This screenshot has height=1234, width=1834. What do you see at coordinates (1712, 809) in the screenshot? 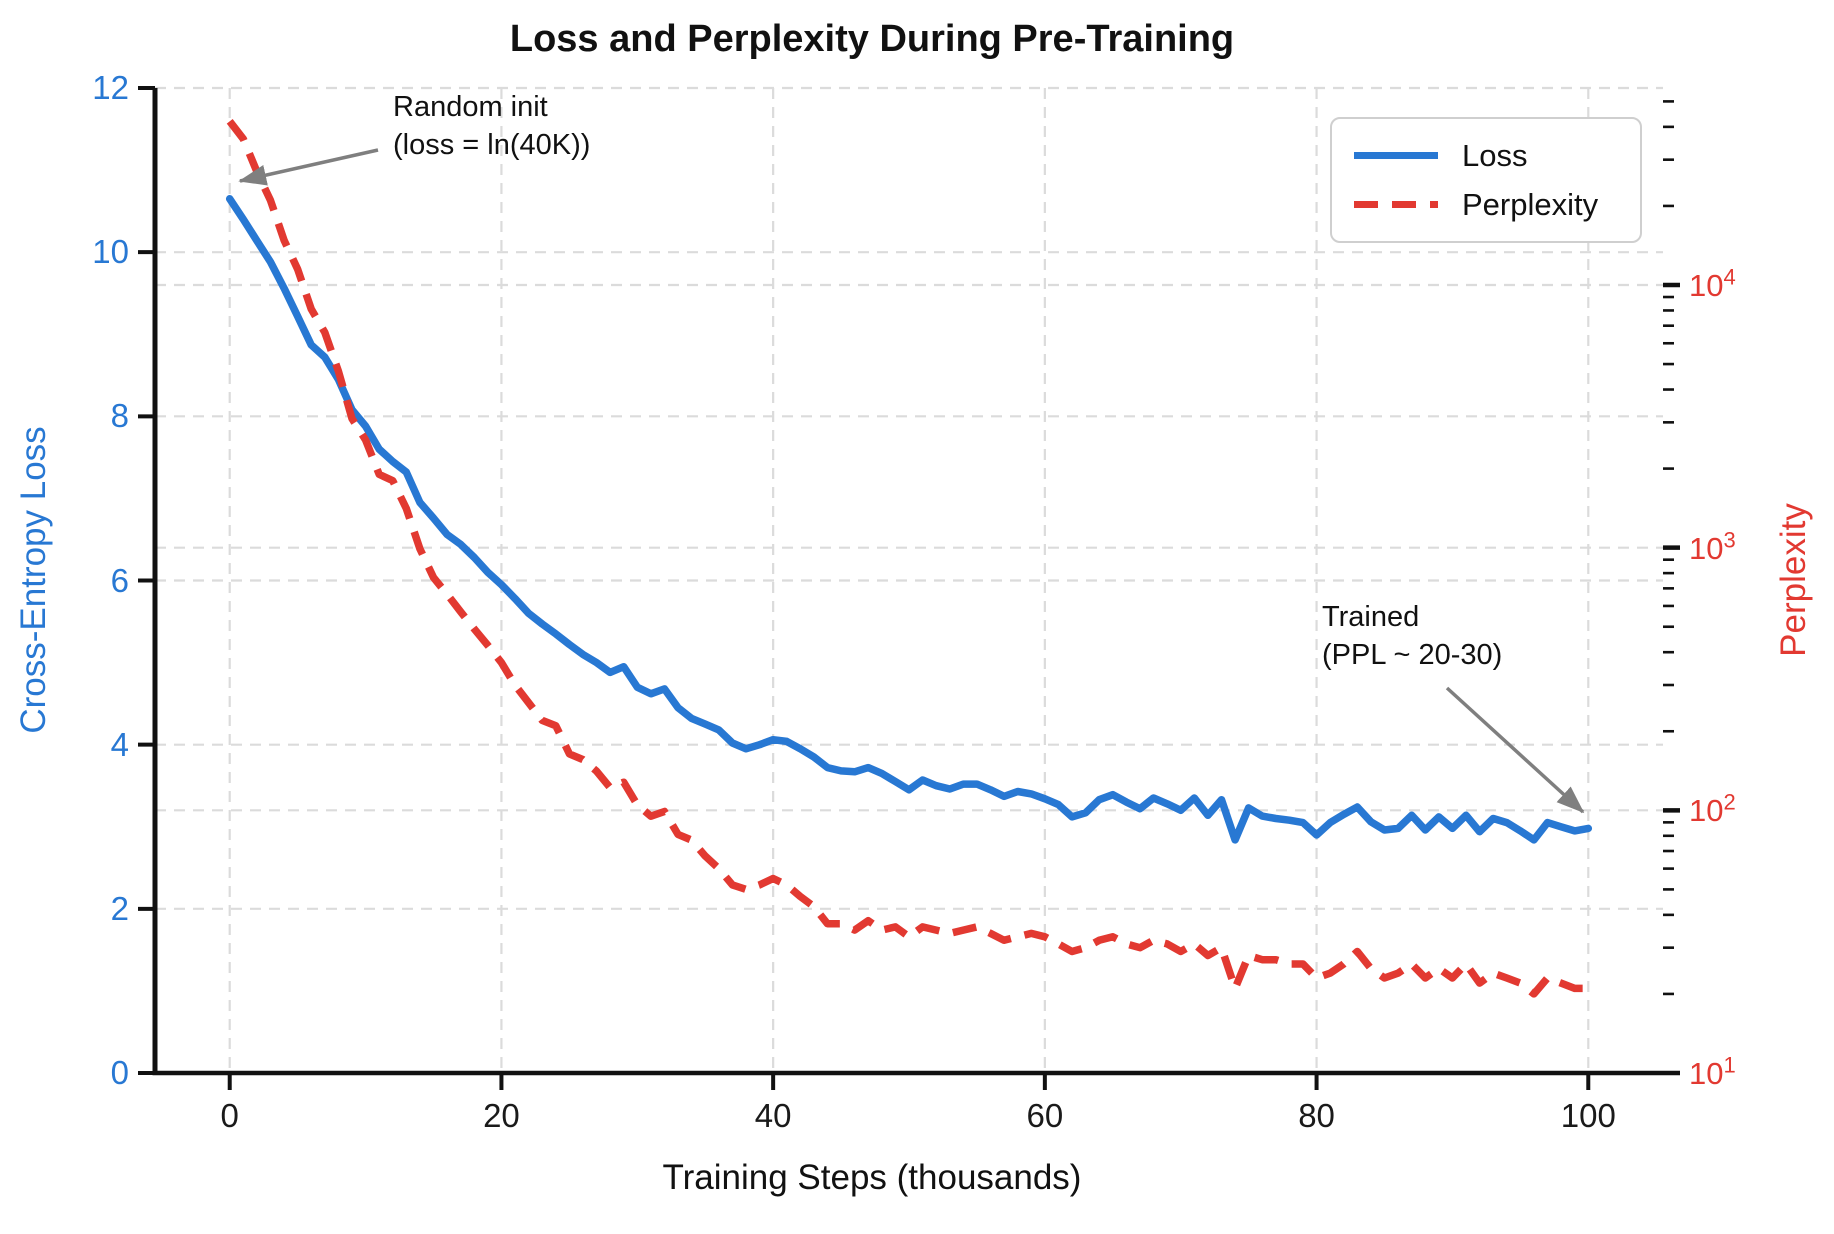
I see `y-right-tick-label: 10²` at bounding box center [1712, 809].